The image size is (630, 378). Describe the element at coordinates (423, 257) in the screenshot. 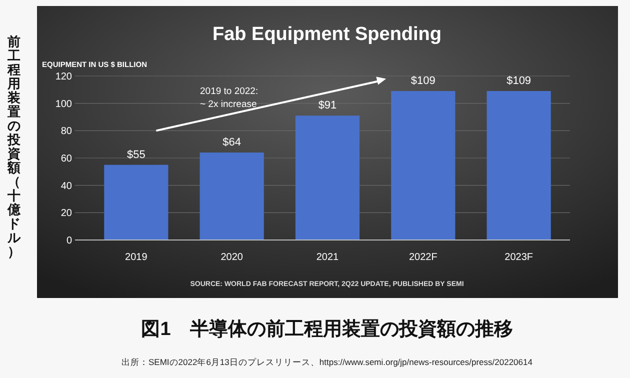

I see `x-tick-label: 2022F` at that location.